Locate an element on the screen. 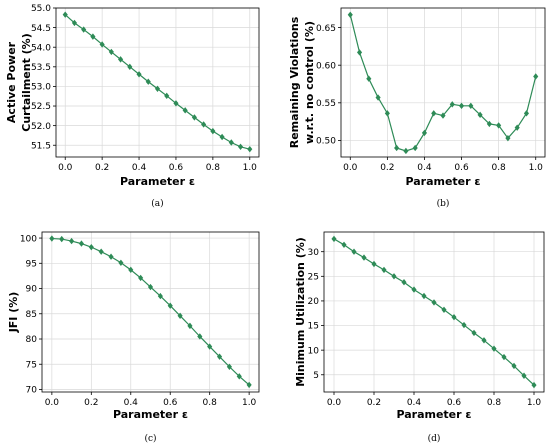  y-tick-label: 95 is located at coordinates (31, 264).